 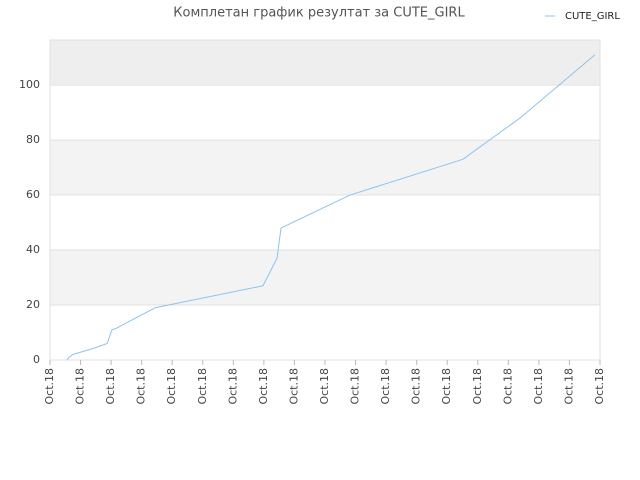 I want to click on y-tick-label: 100, so click(x=29, y=84).